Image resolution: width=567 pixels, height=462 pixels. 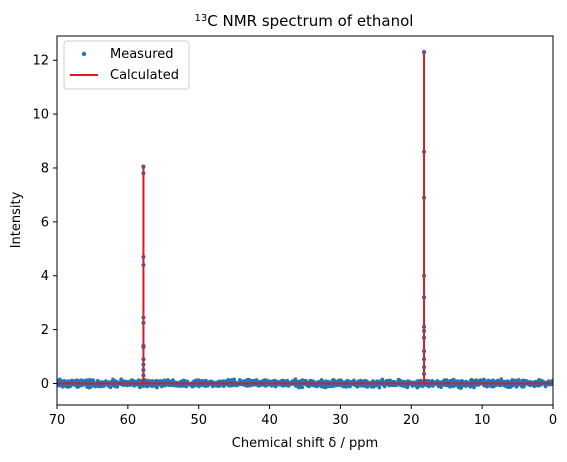 I want to click on legend-label-calculated: Calculated, so click(x=144, y=75).